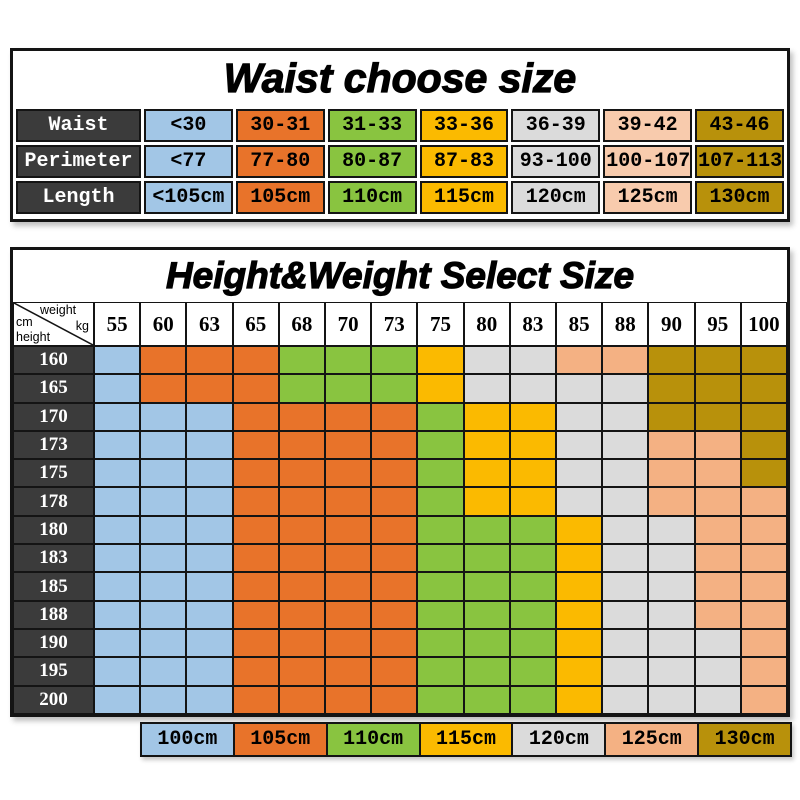 This screenshot has width=800, height=800. What do you see at coordinates (372, 161) in the screenshot?
I see `waist-value-cell: 80-87` at bounding box center [372, 161].